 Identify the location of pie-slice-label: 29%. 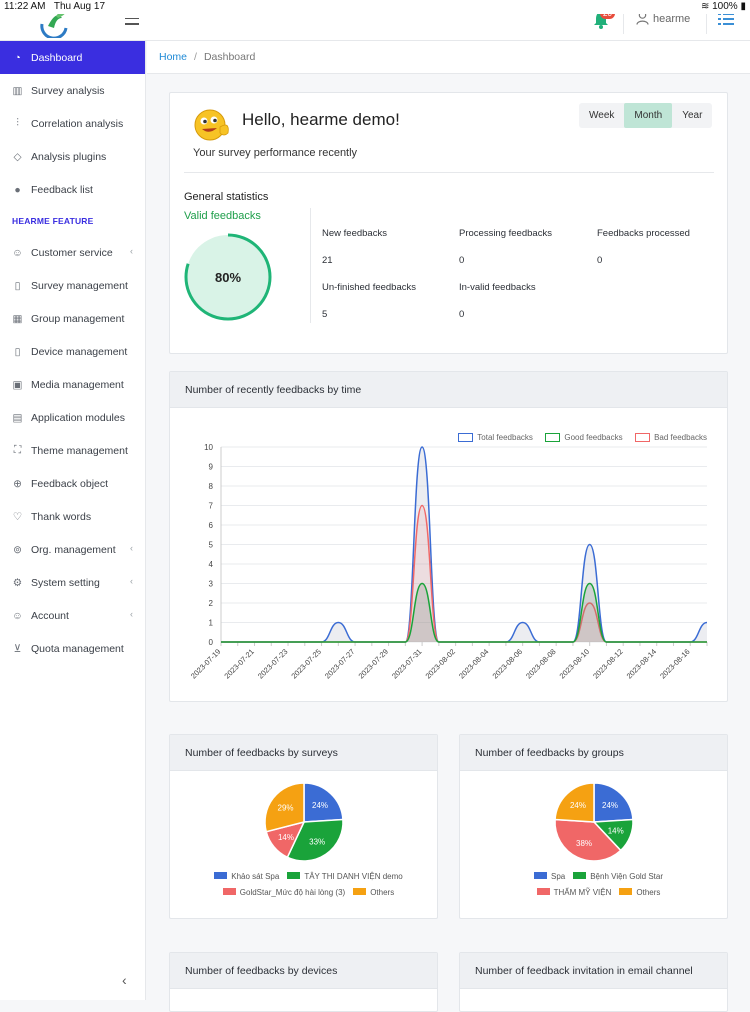
(286, 808).